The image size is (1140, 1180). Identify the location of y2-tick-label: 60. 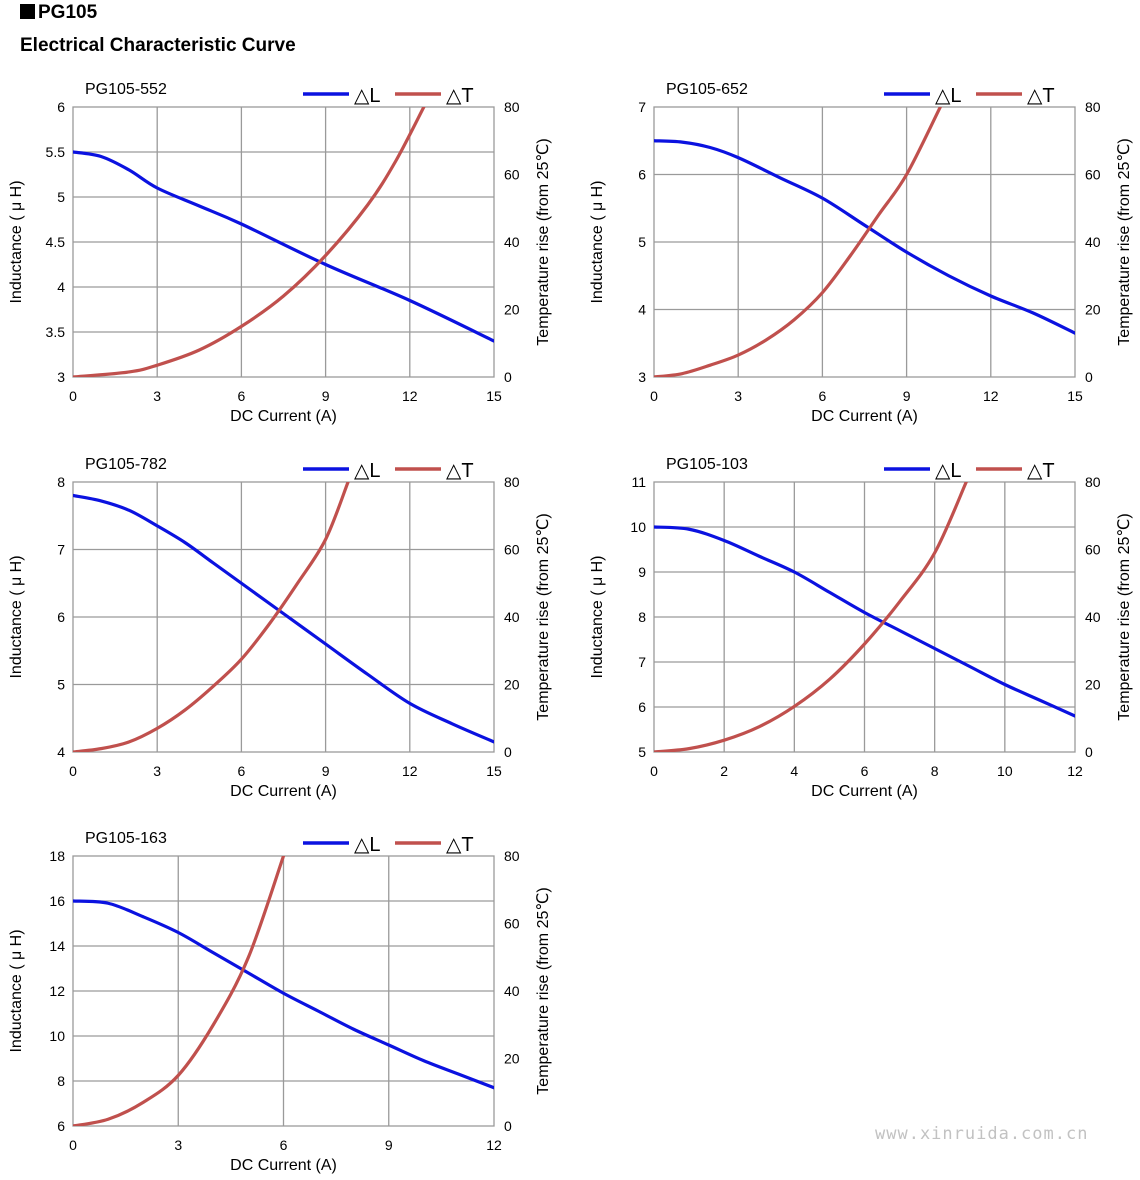
(1093, 550).